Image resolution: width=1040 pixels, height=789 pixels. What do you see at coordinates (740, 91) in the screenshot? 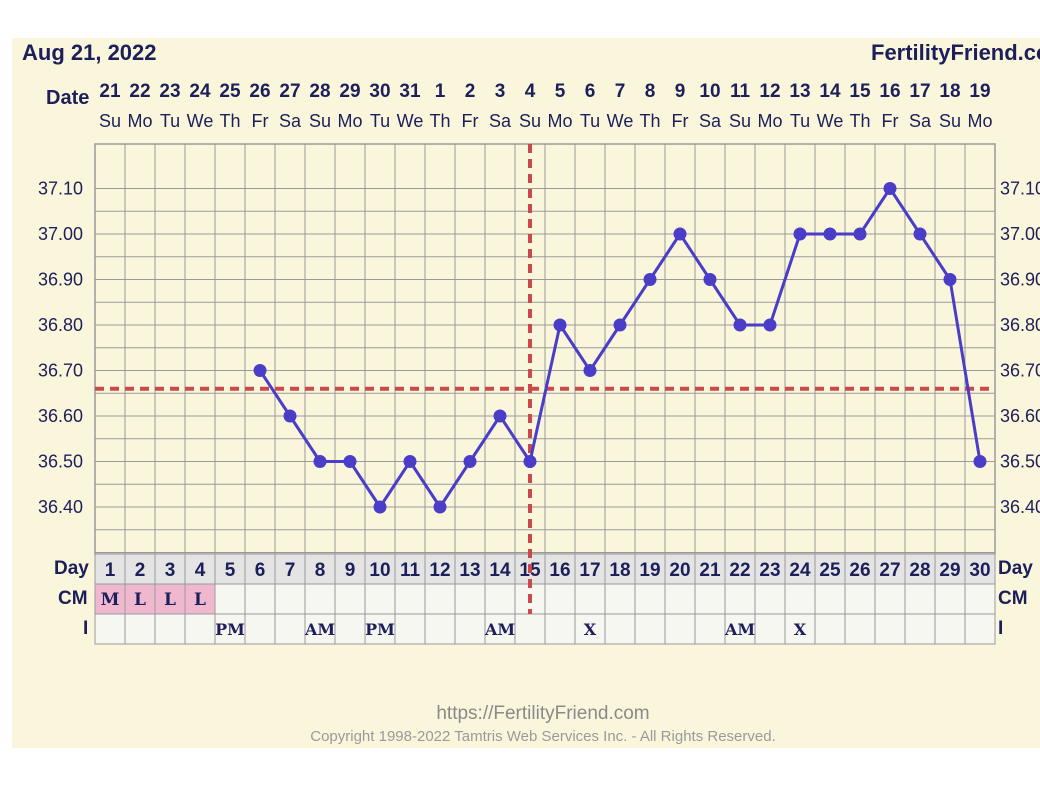
I see `date-label: 11` at bounding box center [740, 91].